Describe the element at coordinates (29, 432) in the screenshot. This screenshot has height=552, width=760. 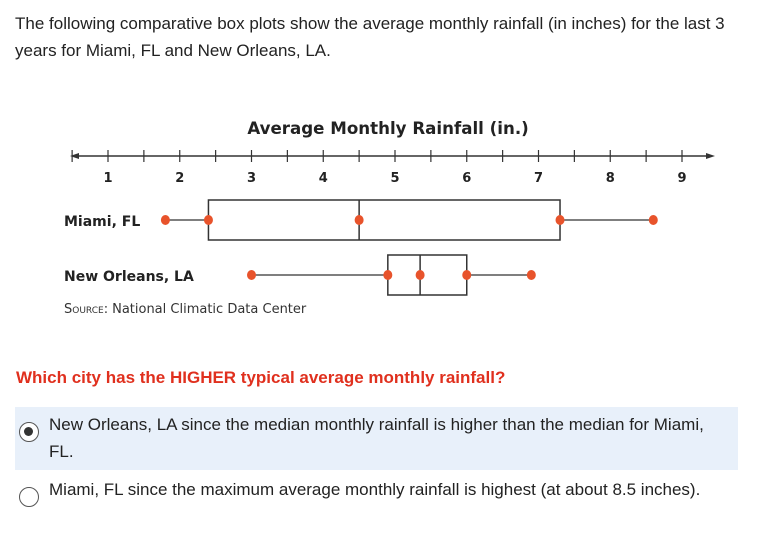
I see `radio-selected-icon` at that location.